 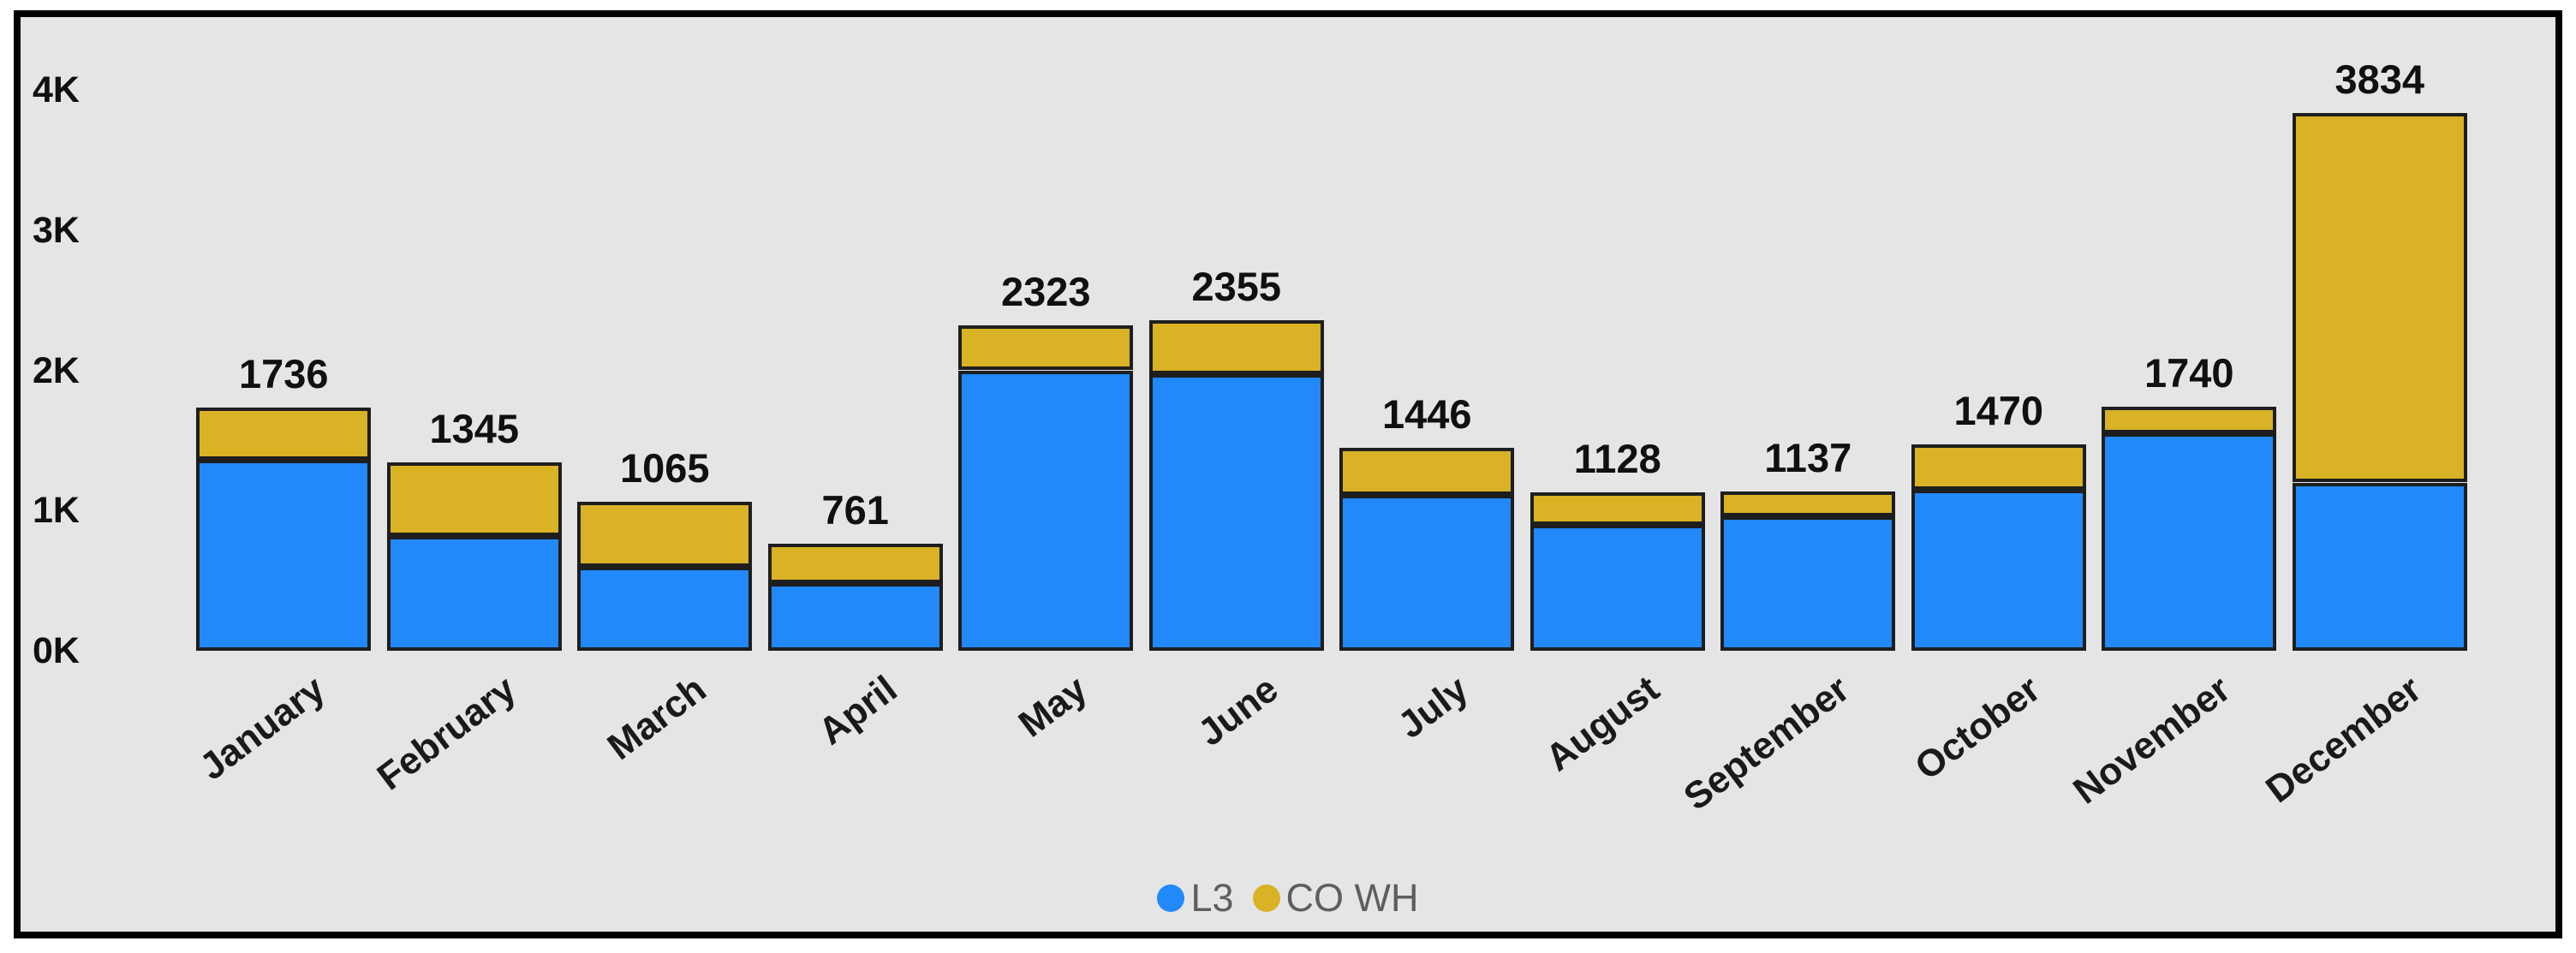 What do you see at coordinates (474, 499) in the screenshot?
I see `bar-segment-co-wh-february` at bounding box center [474, 499].